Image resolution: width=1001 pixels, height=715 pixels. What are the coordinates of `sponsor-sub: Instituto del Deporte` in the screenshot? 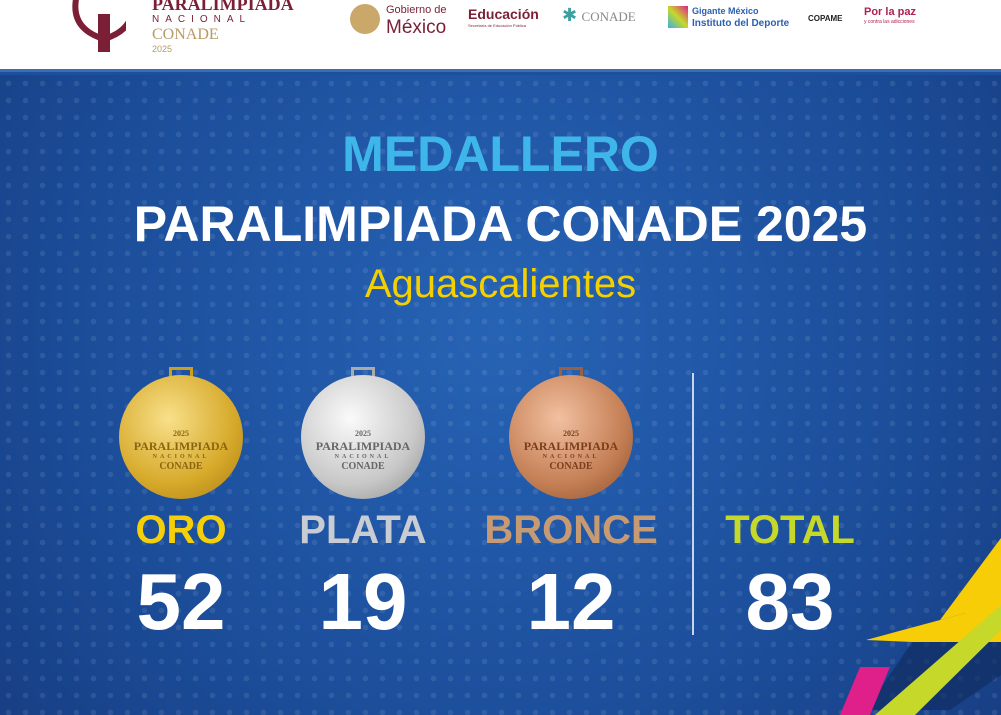 It's located at (741, 23).